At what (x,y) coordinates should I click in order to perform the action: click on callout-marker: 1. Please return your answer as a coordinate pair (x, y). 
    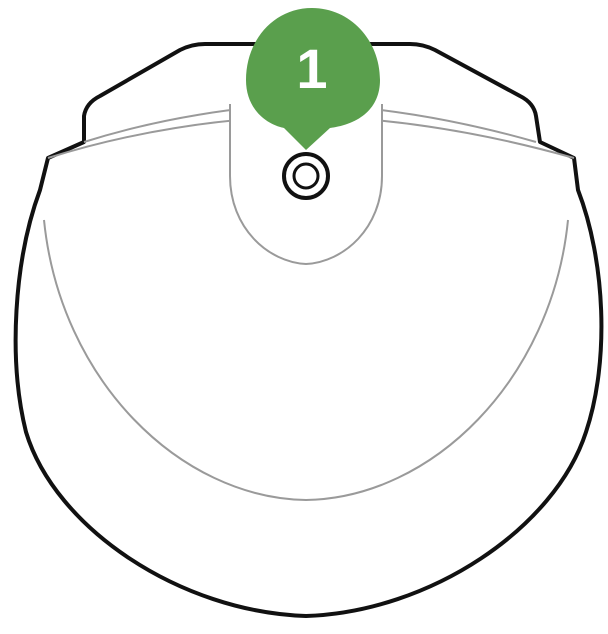
    Looking at the image, I should click on (313, 79).